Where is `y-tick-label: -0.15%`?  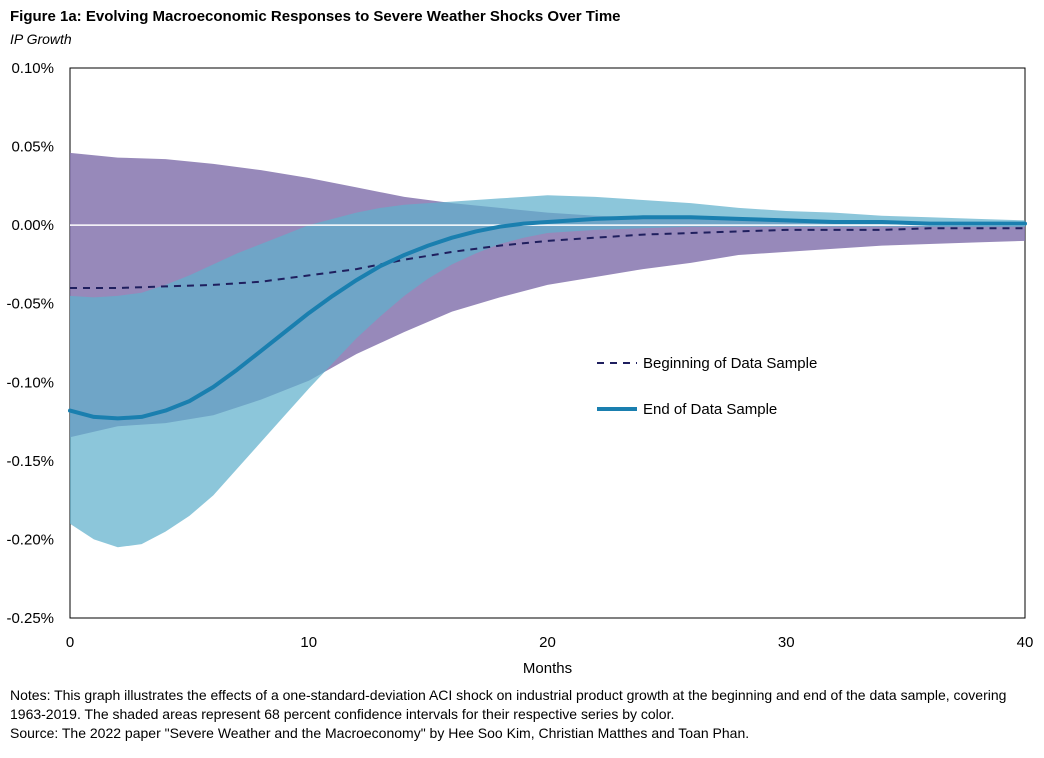
y-tick-label: -0.15% is located at coordinates (30, 461).